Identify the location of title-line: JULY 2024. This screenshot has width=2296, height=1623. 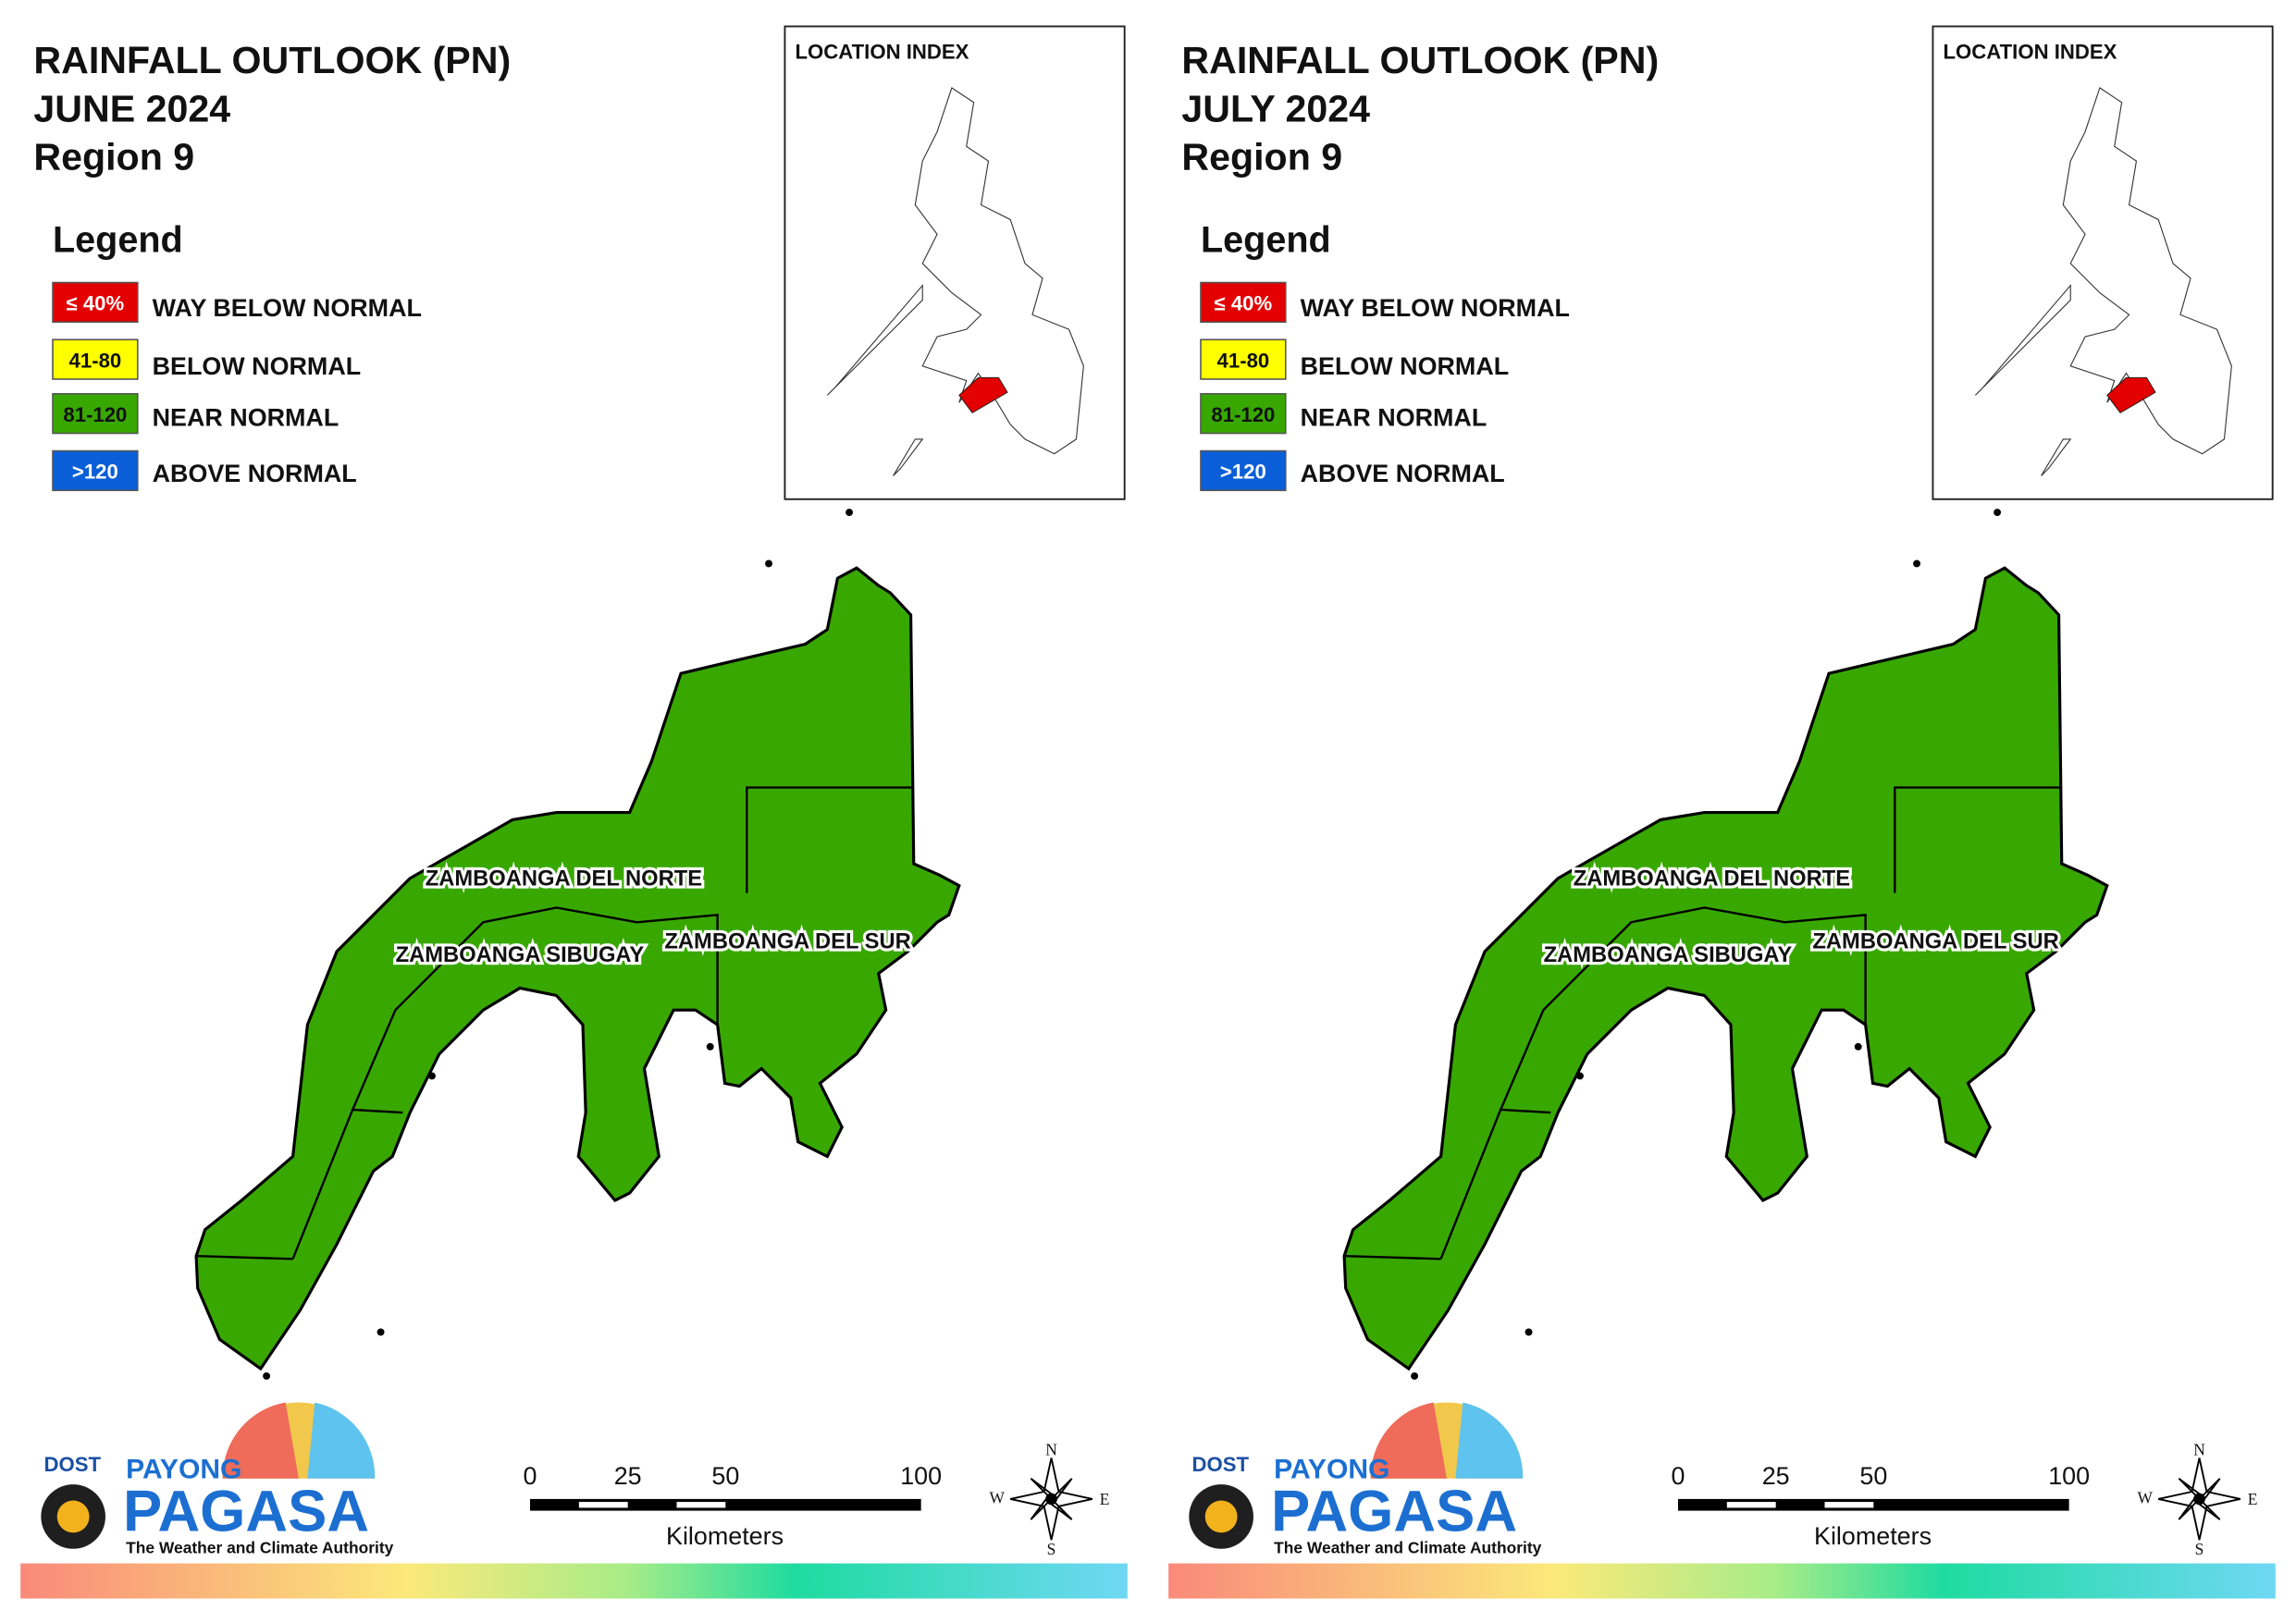
(1275, 108).